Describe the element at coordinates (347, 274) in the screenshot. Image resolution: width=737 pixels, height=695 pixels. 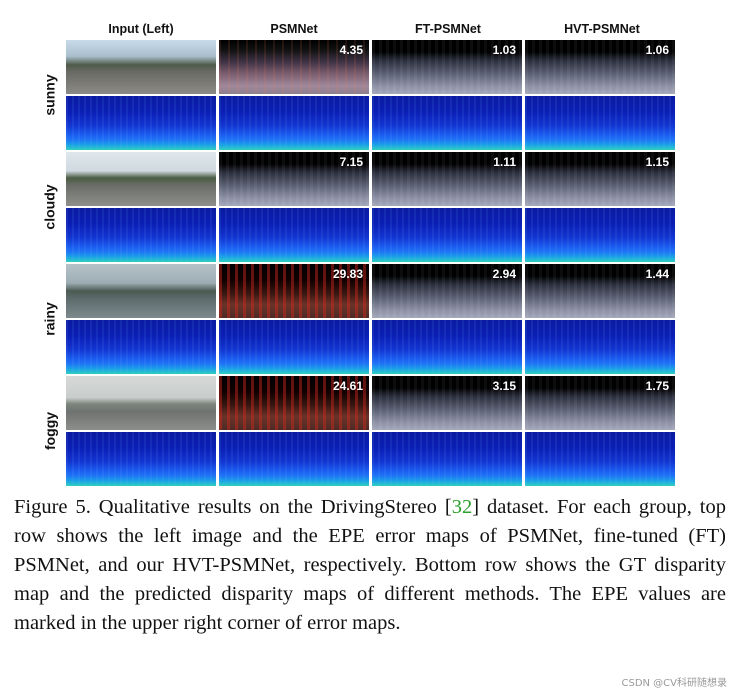
I see `epe-value: 29.83` at that location.